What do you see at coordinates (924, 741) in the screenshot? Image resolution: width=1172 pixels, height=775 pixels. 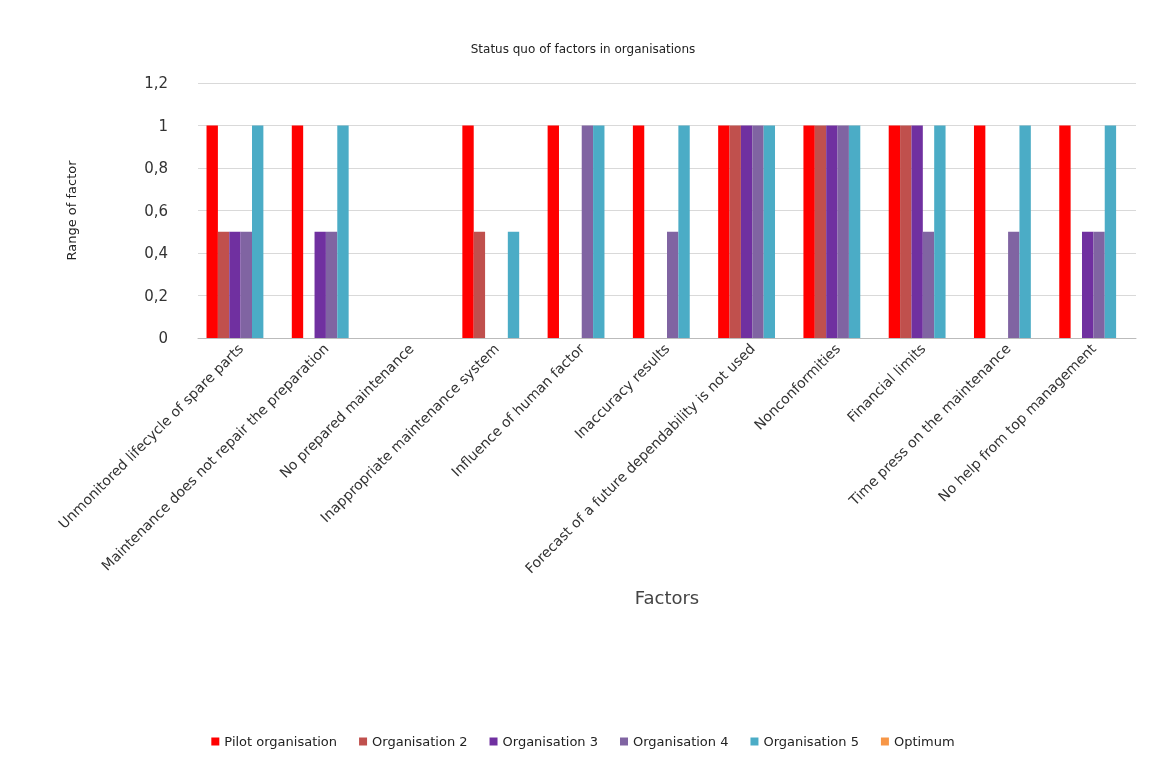 I see `legend-label: Optimum` at bounding box center [924, 741].